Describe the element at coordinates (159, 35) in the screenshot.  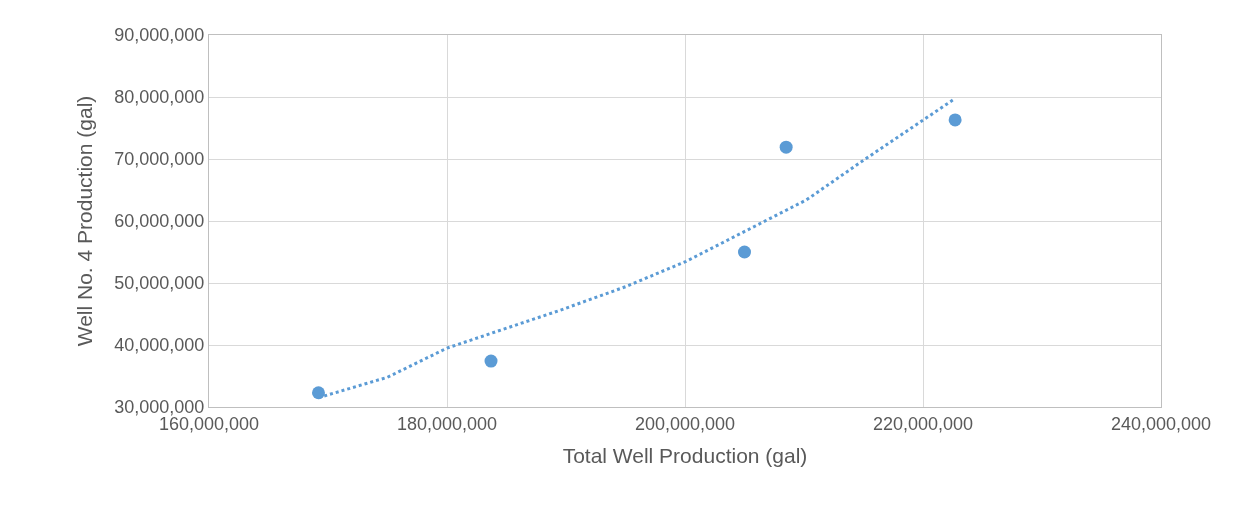
I see `y-tick-label: 90,000,000` at that location.